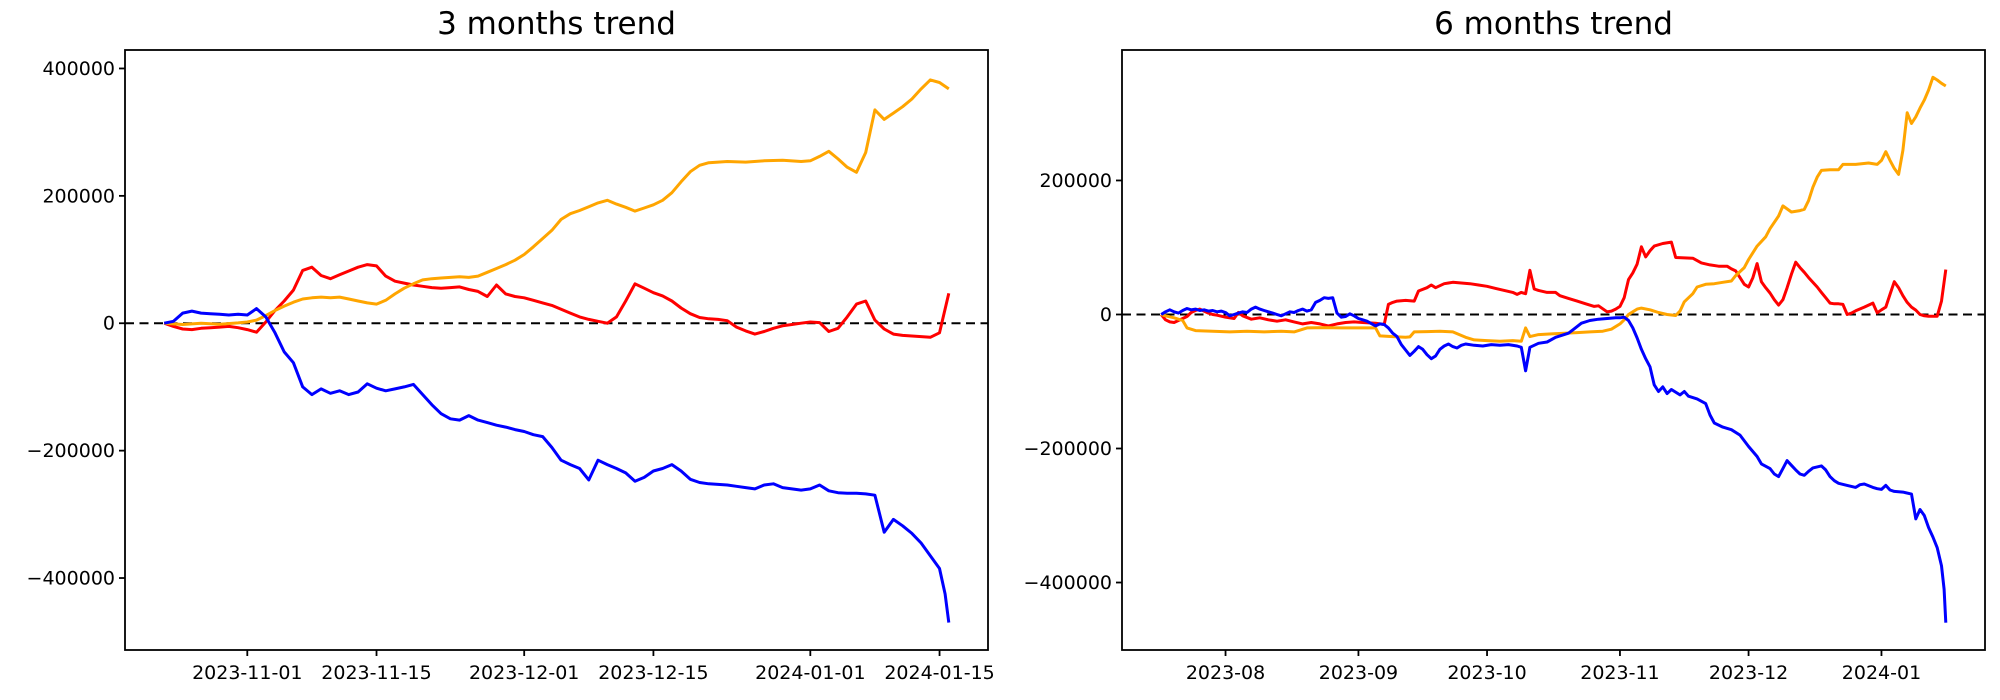 The image size is (2000, 700). Describe the element at coordinates (810, 673) in the screenshot. I see `x-tick-label: 2024-01-01` at that location.